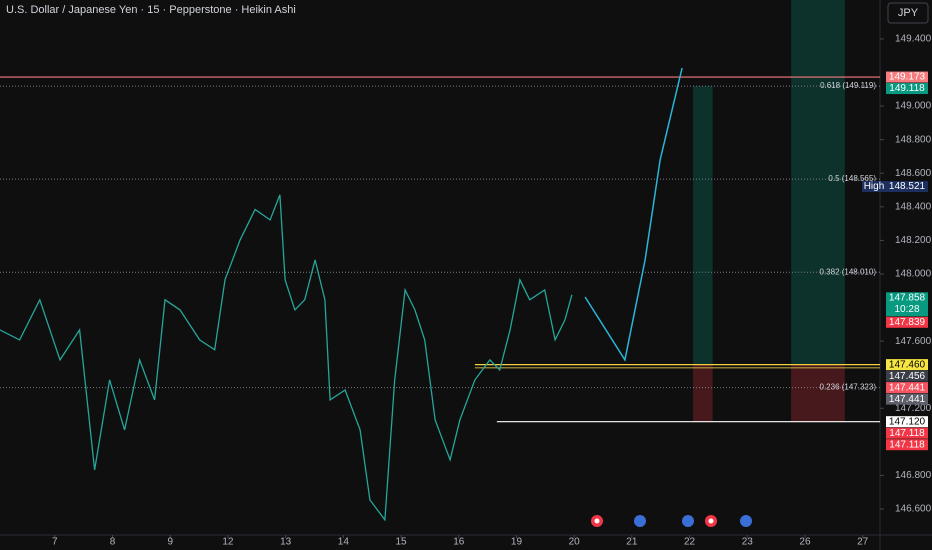 Image resolution: width=932 pixels, height=550 pixels. I want to click on x-tick-label: 21, so click(632, 542).